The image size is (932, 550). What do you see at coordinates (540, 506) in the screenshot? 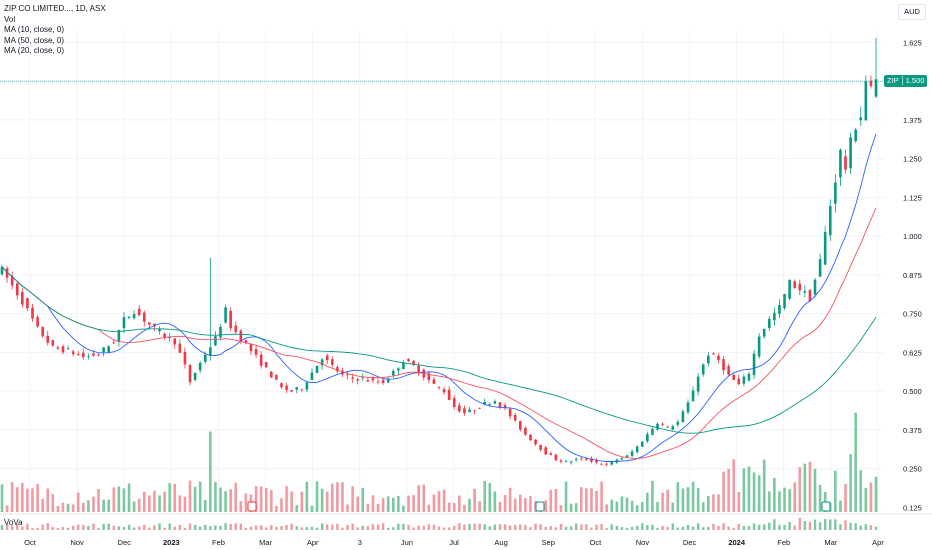
I see `event-marker-icon` at bounding box center [540, 506].